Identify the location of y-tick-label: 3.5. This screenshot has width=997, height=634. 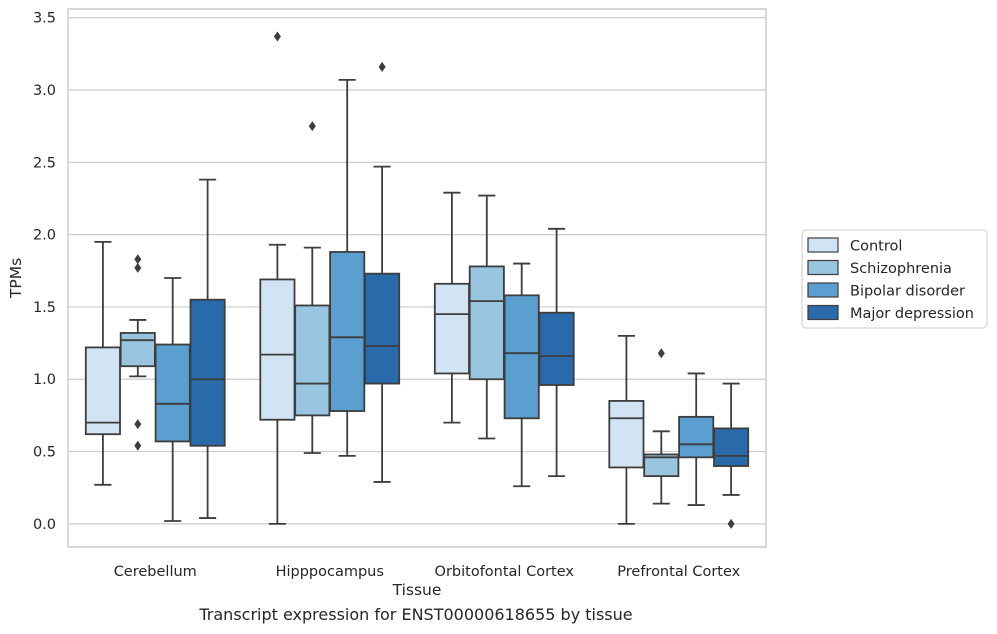
(44, 19).